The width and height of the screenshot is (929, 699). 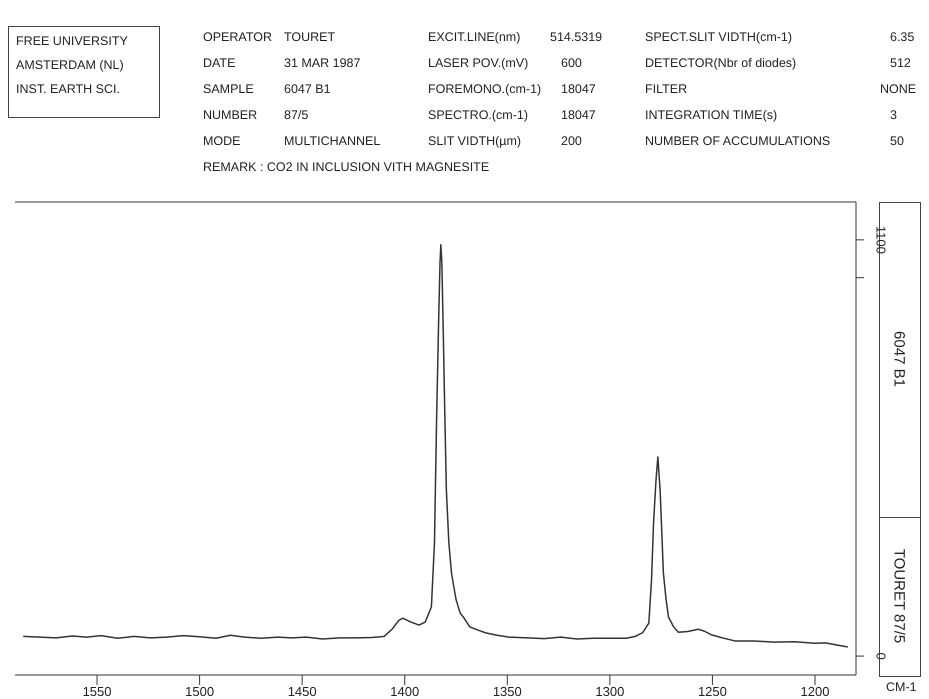 I want to click on text: DATE, so click(x=219, y=63).